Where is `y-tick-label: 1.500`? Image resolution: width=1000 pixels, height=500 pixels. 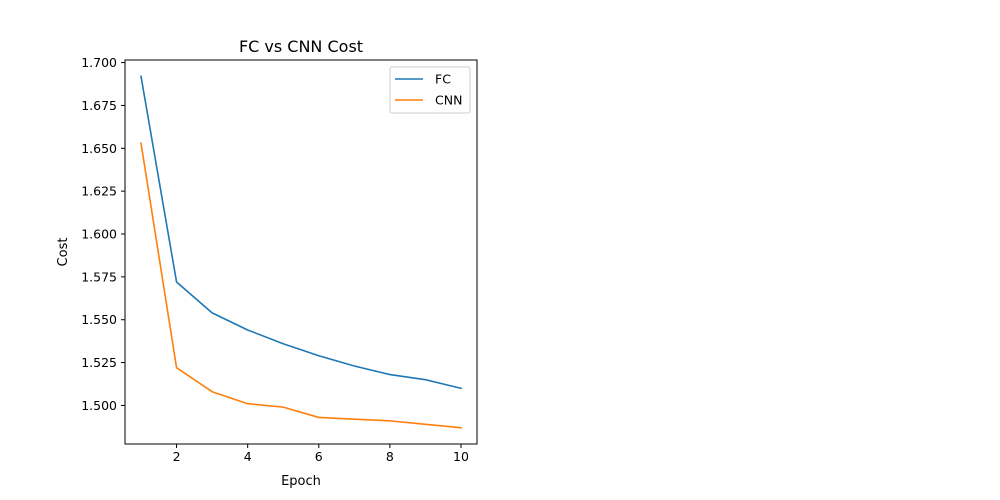 y-tick-label: 1.500 is located at coordinates (99, 405).